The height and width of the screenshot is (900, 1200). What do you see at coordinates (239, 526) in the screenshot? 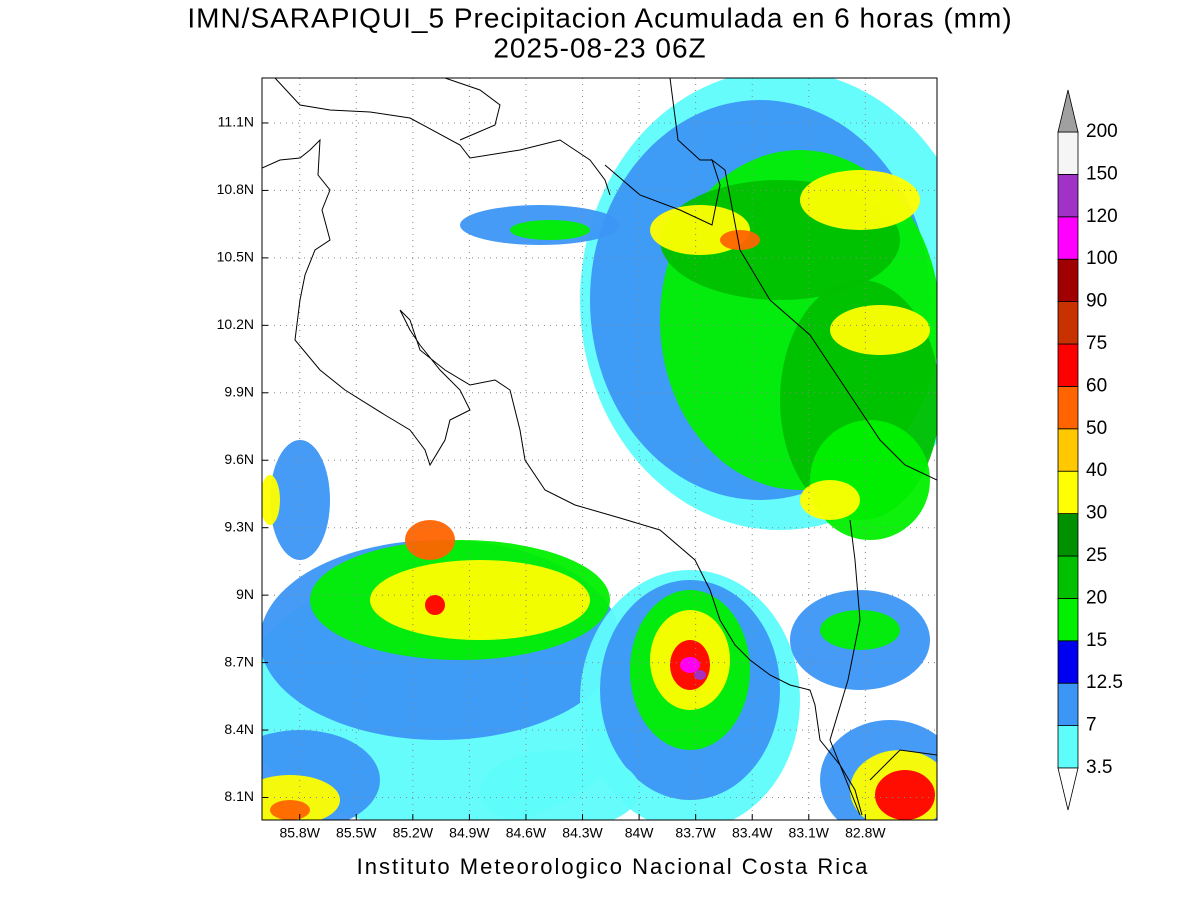
I see `y-tick-label: 9.3N` at bounding box center [239, 526].